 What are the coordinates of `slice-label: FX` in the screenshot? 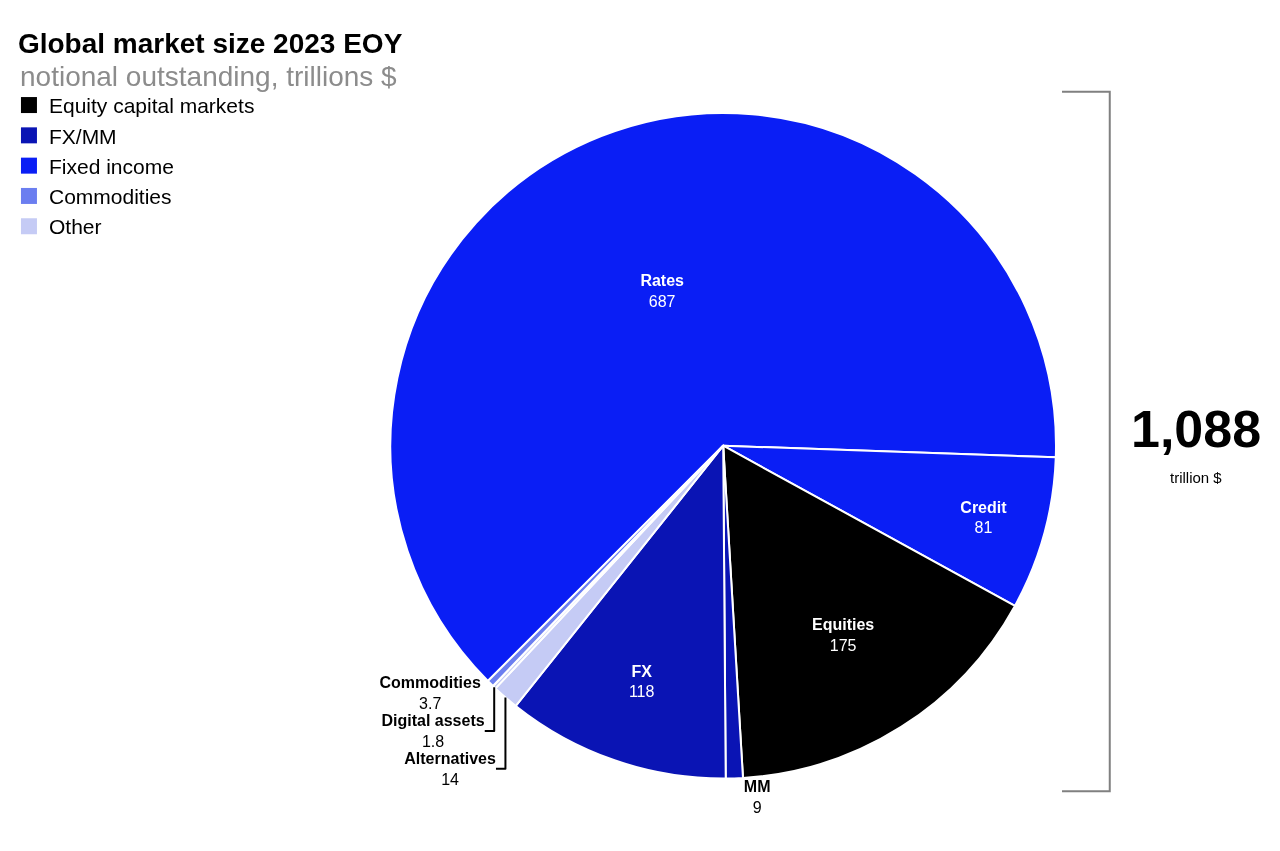 It's located at (642, 671).